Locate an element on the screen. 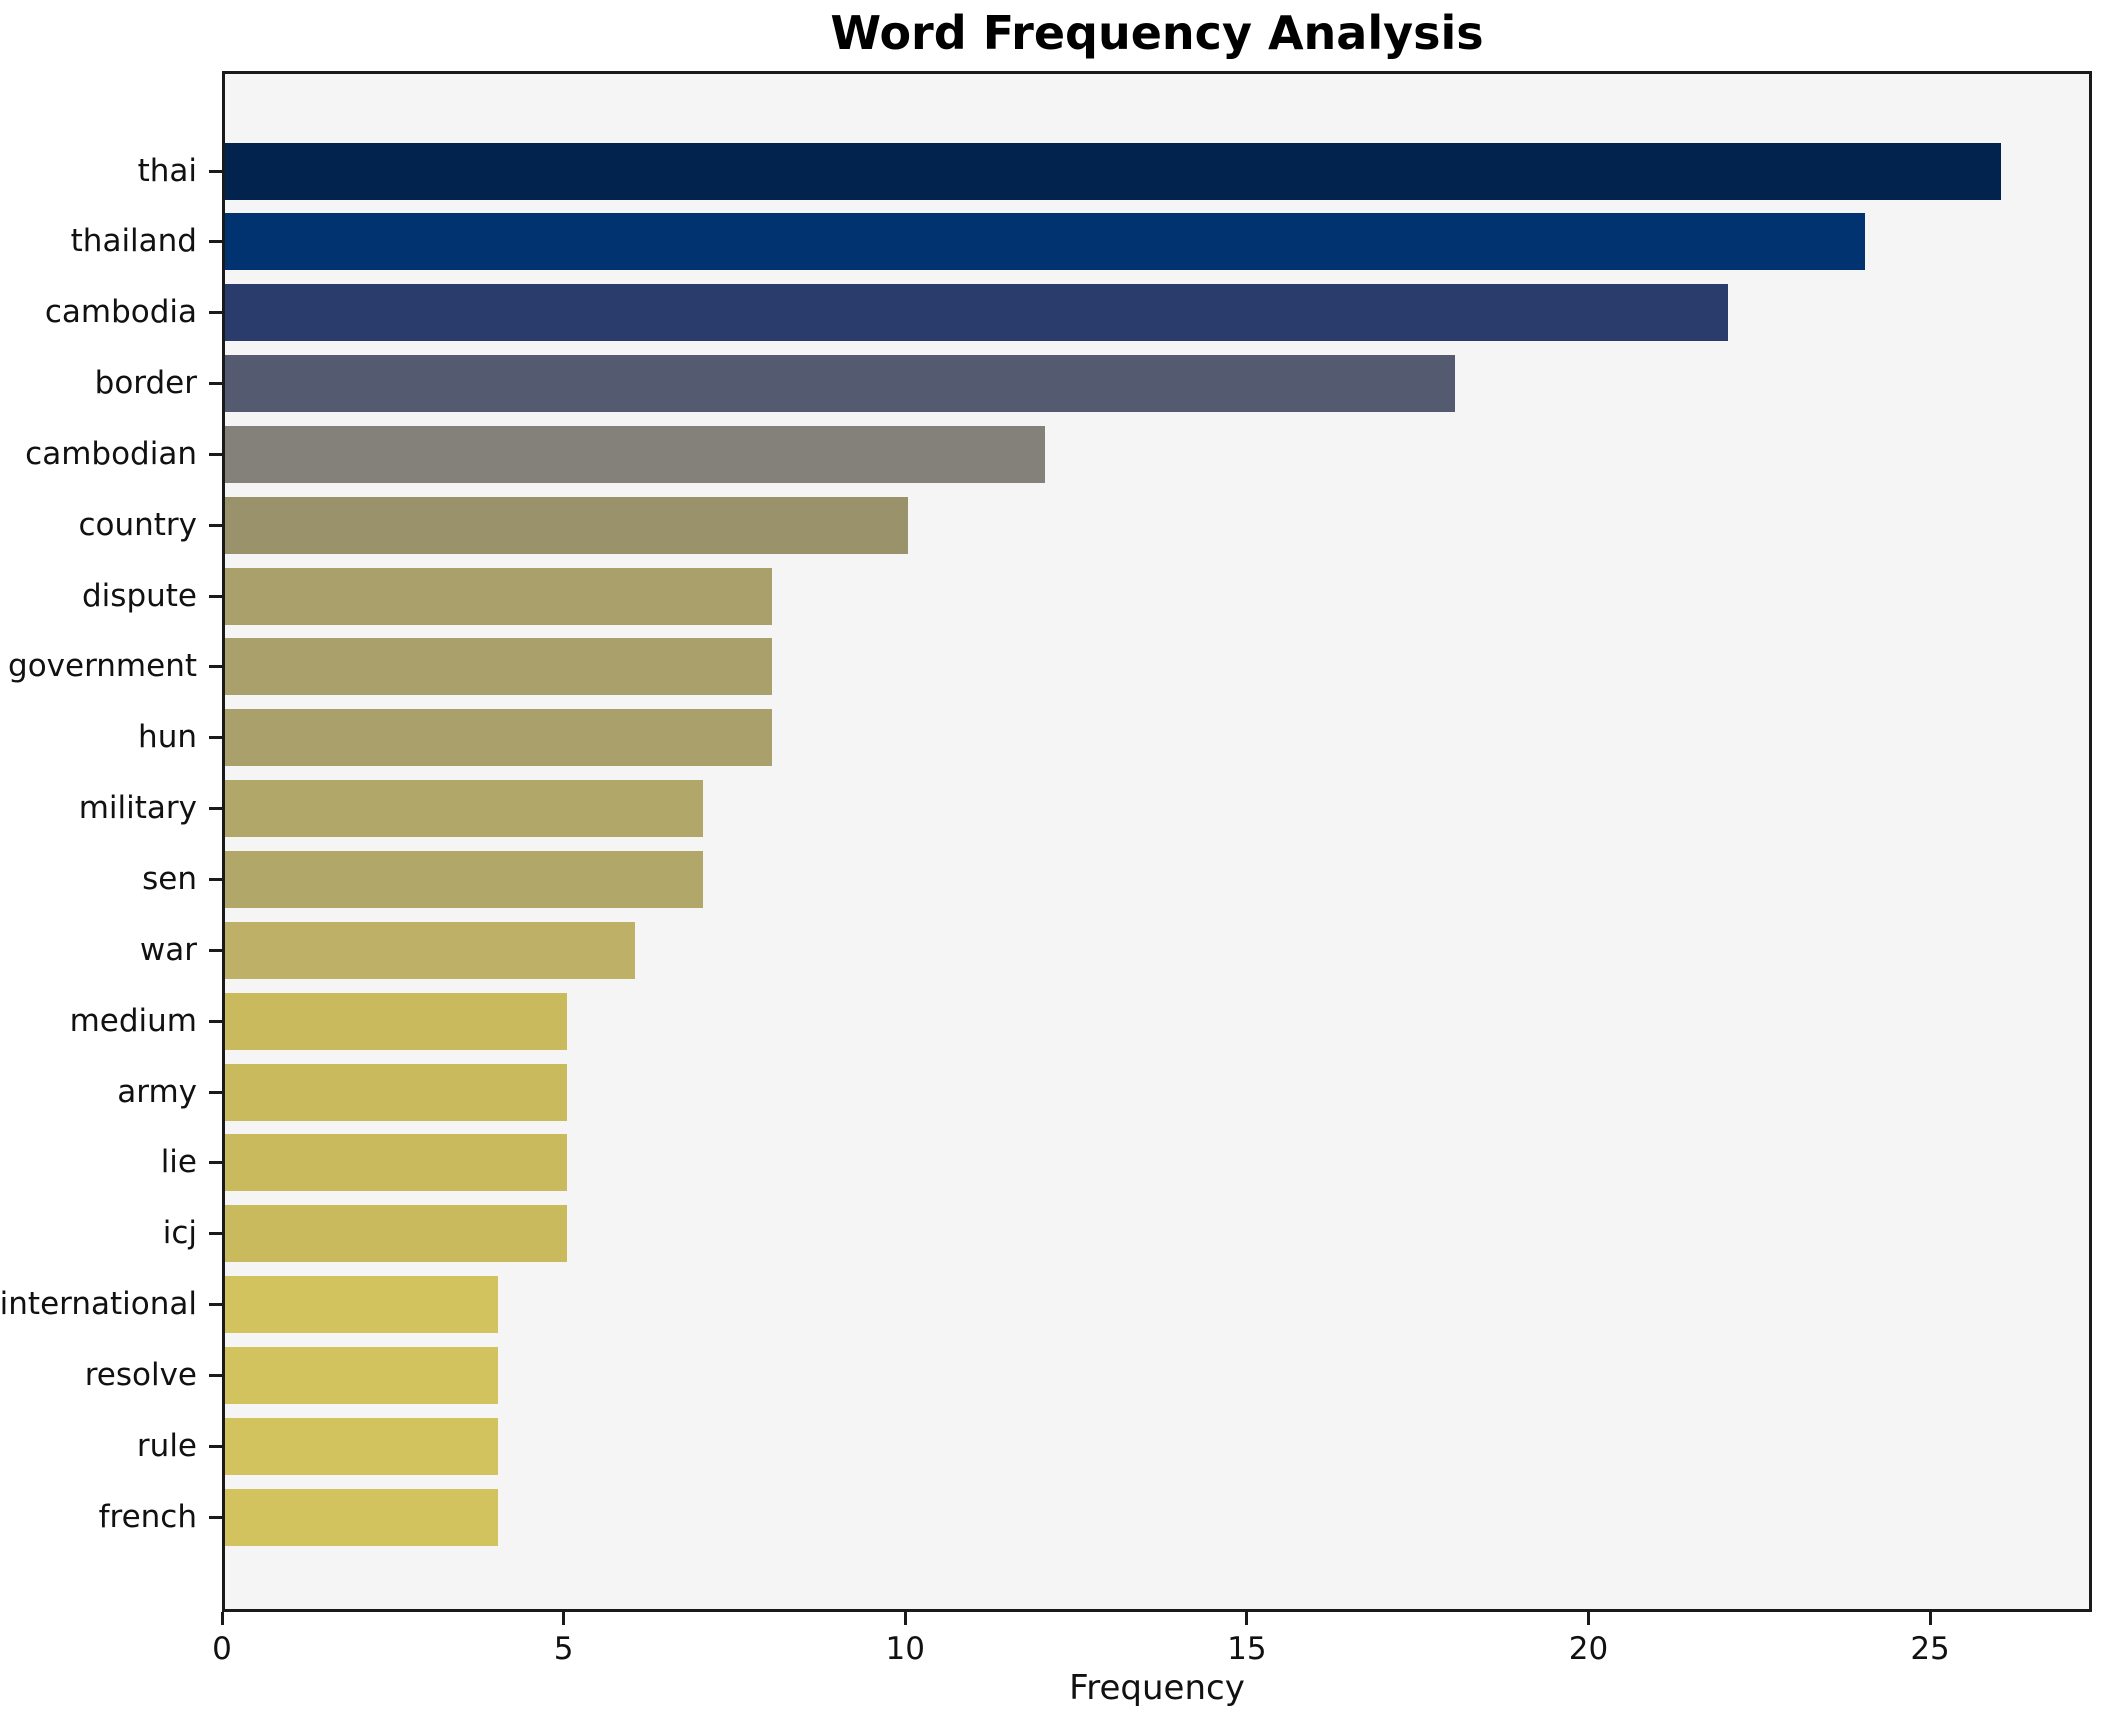 This screenshot has height=1722, width=2101. bar-cambodian is located at coordinates (635, 454).